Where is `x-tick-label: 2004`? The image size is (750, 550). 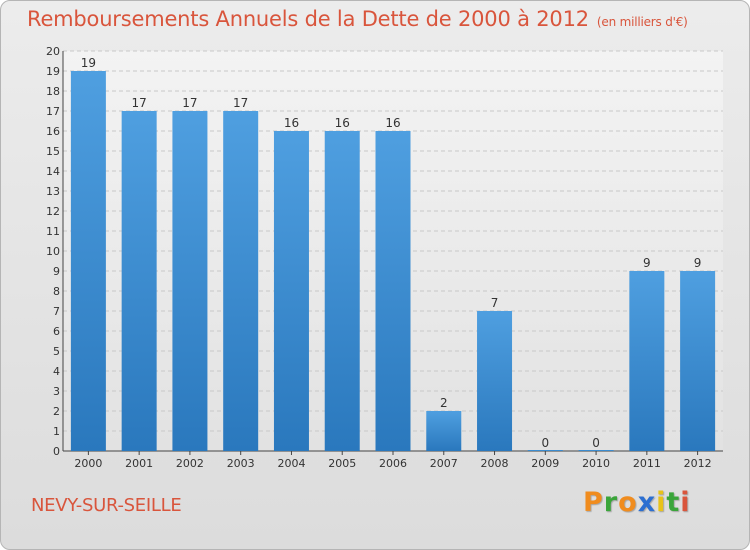 x-tick-label: 2004 is located at coordinates (291, 463).